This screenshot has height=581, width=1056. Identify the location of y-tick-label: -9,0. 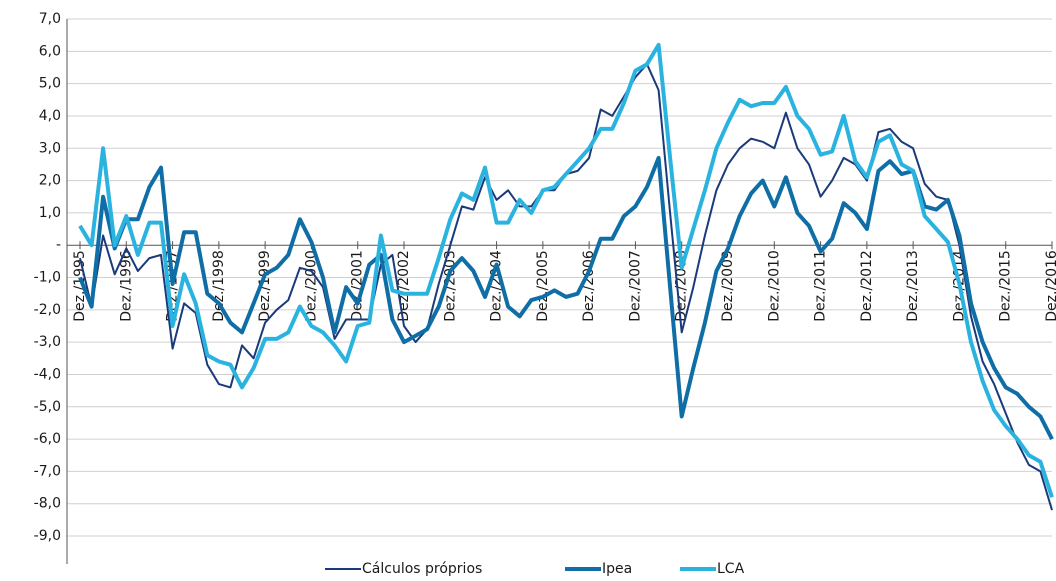
(47, 536).